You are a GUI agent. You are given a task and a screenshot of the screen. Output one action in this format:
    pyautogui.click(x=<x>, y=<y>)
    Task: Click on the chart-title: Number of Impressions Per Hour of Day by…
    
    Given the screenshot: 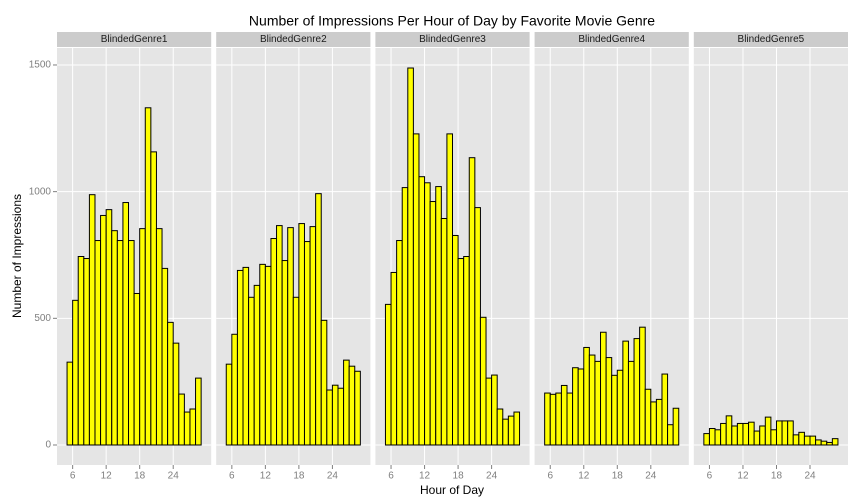 What is the action you would take?
    pyautogui.click(x=452, y=21)
    